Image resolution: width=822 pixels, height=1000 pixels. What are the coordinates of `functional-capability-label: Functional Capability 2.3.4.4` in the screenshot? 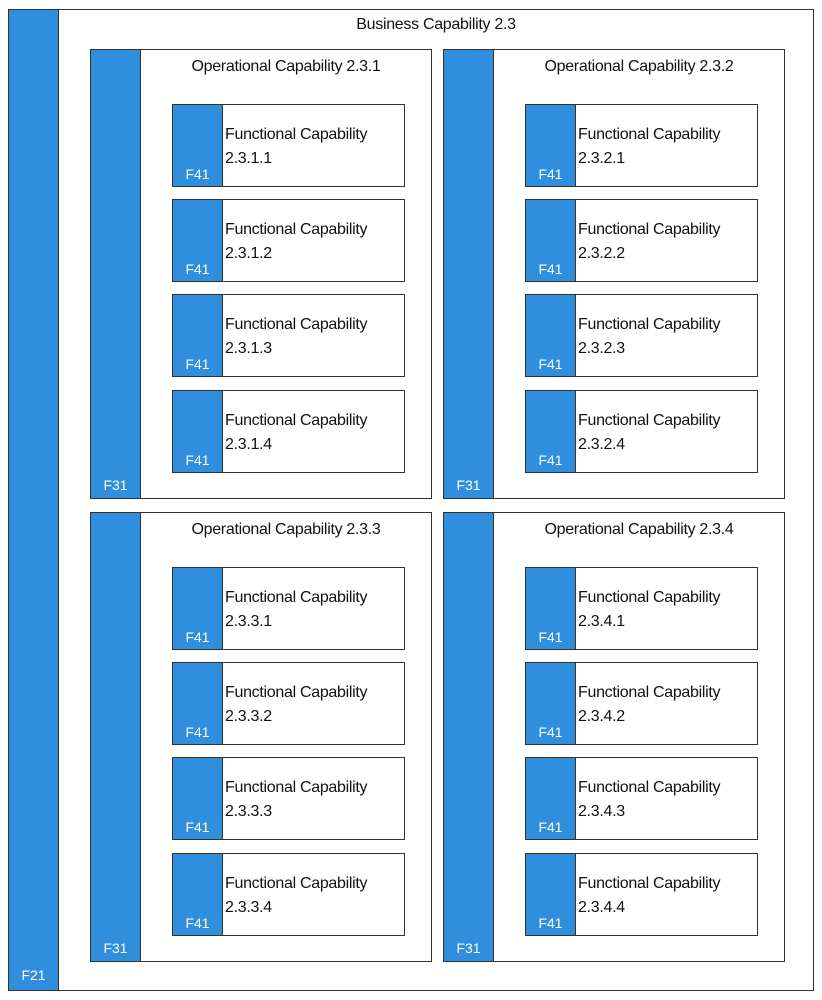 It's located at (649, 896).